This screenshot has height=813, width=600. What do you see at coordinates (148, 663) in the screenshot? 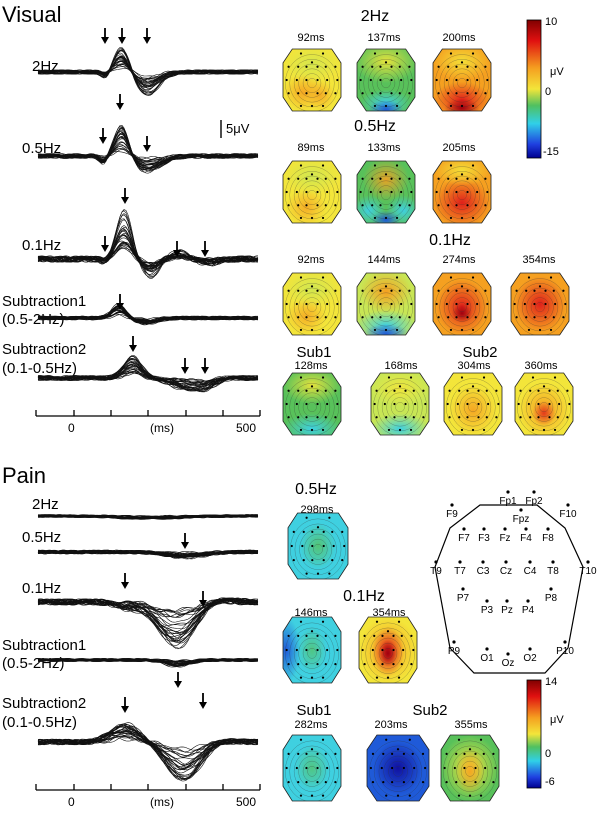
I see `pain-waveform-sub1` at bounding box center [148, 663].